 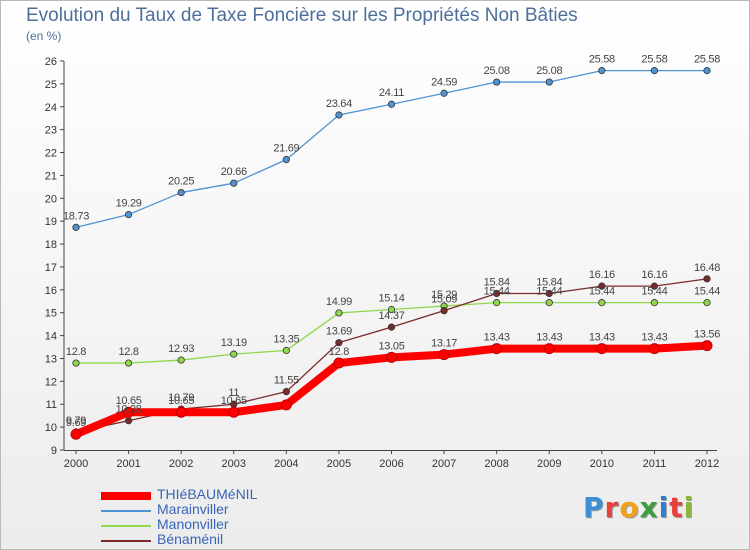 What do you see at coordinates (76, 423) in the screenshot?
I see `data-label-thiebaumenil-2000: 9.69` at bounding box center [76, 423].